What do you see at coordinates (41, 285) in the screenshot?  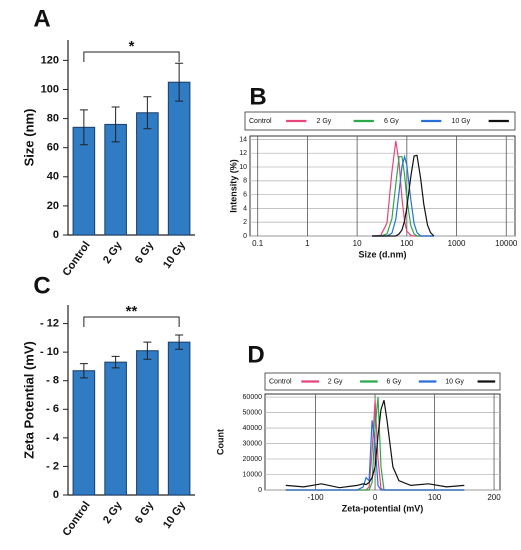 I see `panel-label: C` at bounding box center [41, 285].